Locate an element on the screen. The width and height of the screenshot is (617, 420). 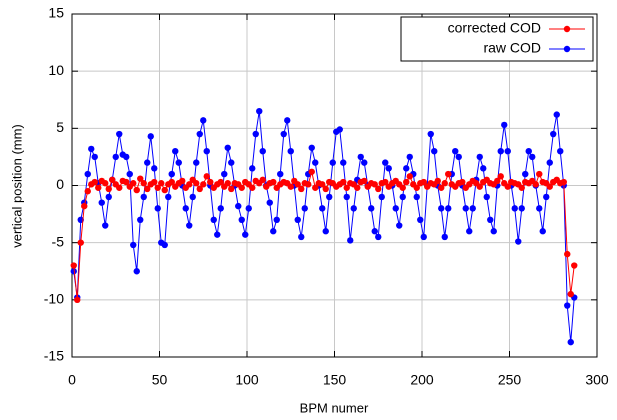
y-tick-label: 5 is located at coordinates (60, 127).